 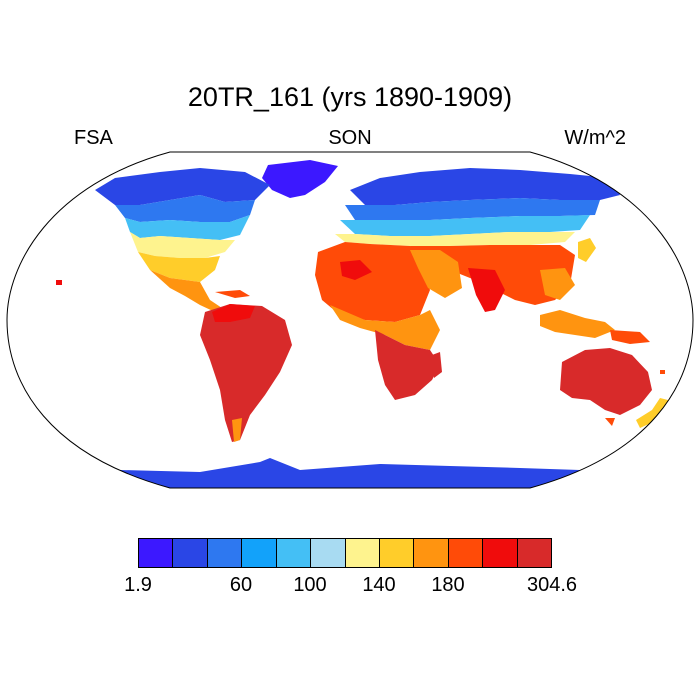 I want to click on region-north-america-temperate, so click(x=182, y=245).